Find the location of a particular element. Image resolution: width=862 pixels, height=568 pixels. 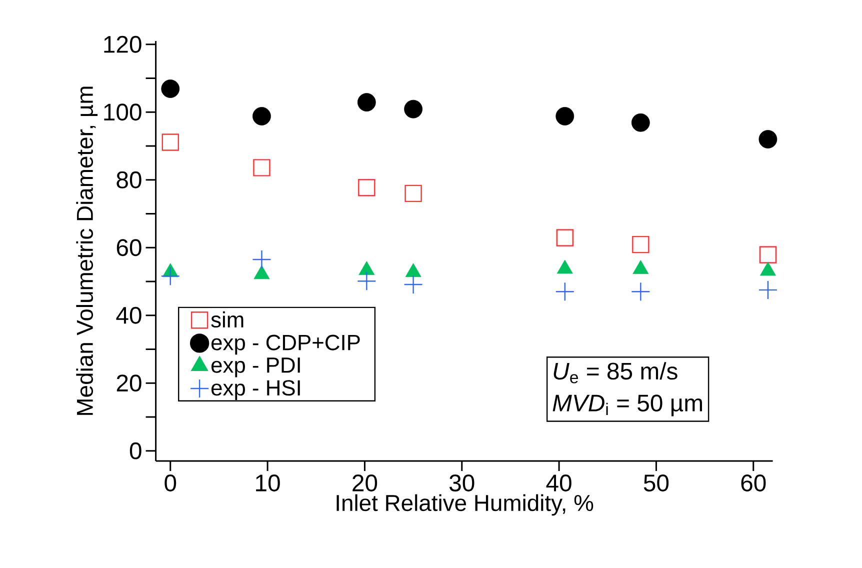

y-tick-label: 60 is located at coordinates (129, 247).